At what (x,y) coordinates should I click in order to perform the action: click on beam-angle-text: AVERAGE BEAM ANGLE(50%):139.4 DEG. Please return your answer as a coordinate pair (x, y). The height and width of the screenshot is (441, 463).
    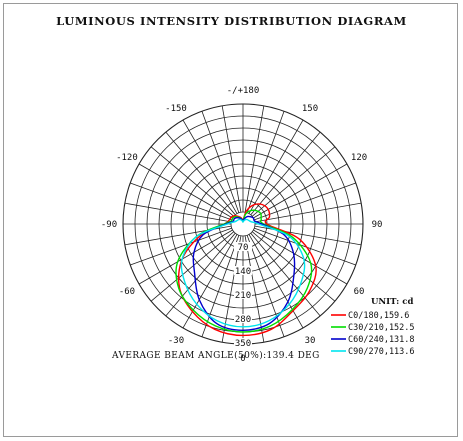
    Looking at the image, I should click on (216, 356).